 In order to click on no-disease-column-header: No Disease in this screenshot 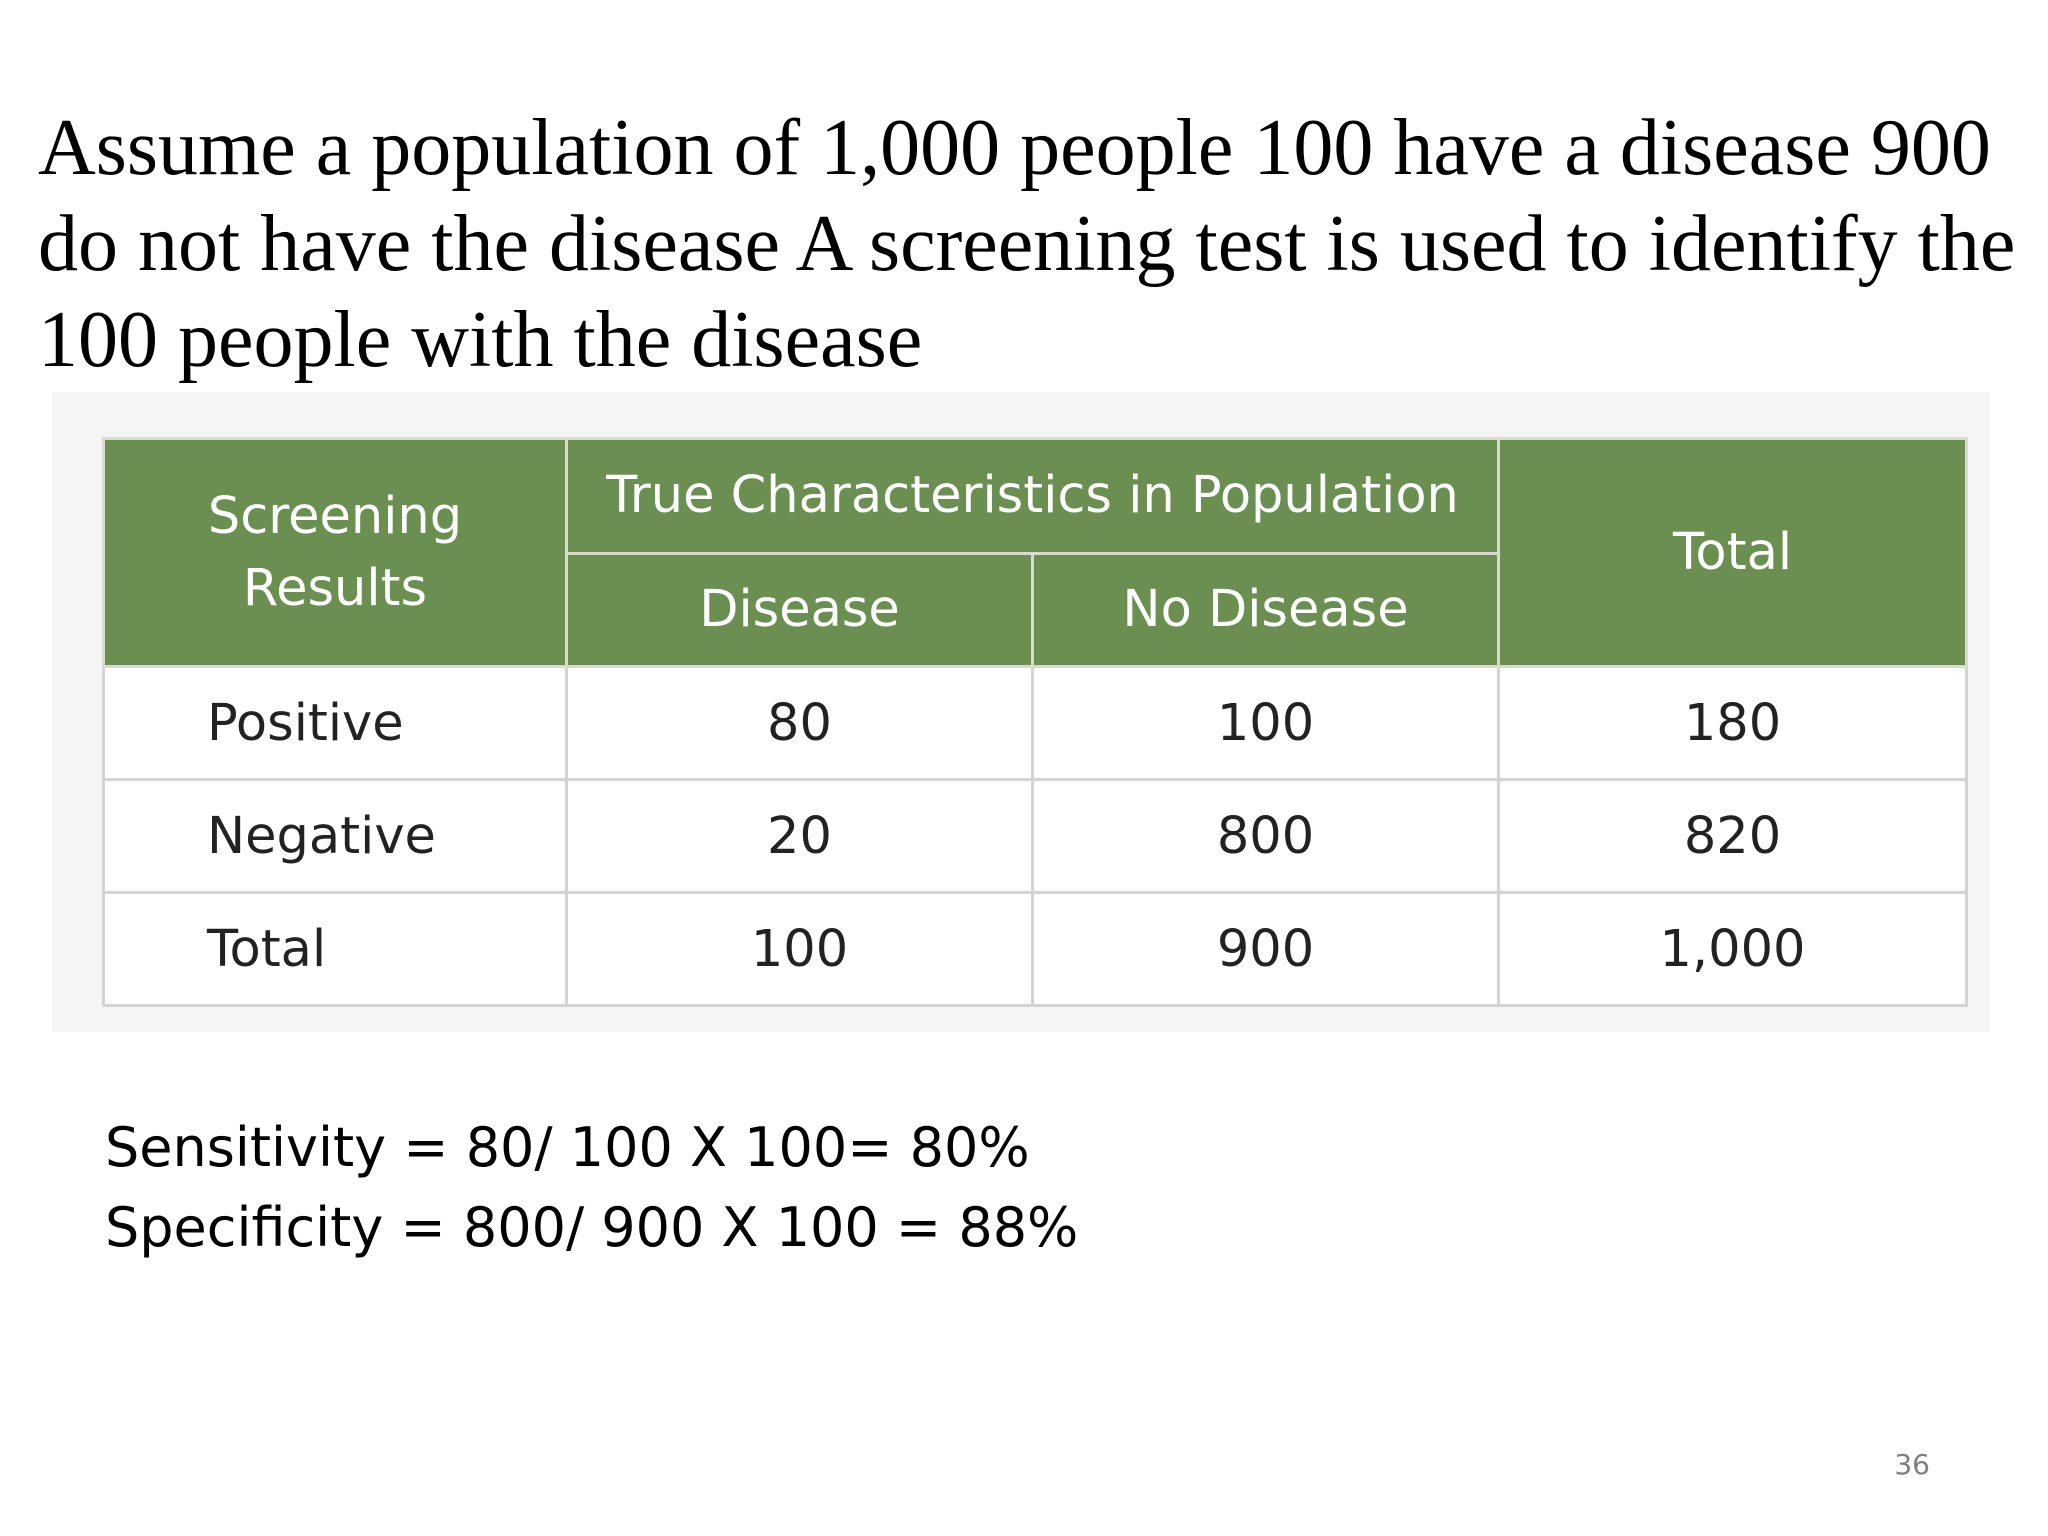, I will do `click(1265, 610)`.